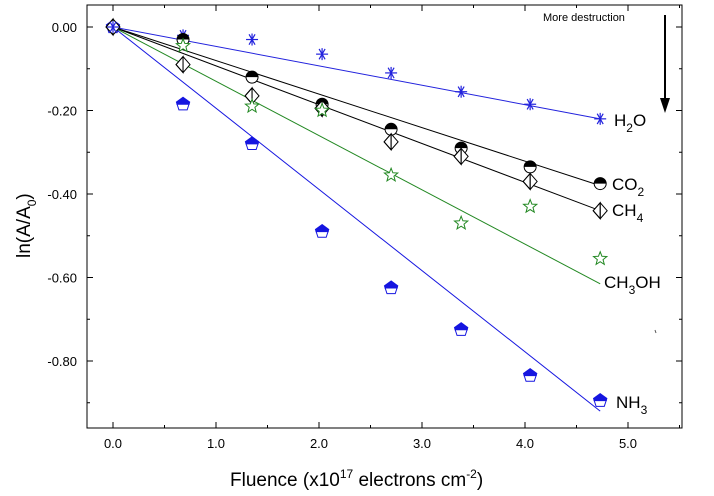 The width and height of the screenshot is (714, 496). What do you see at coordinates (632, 405) in the screenshot?
I see `series-label-nh3: NH3` at bounding box center [632, 405].